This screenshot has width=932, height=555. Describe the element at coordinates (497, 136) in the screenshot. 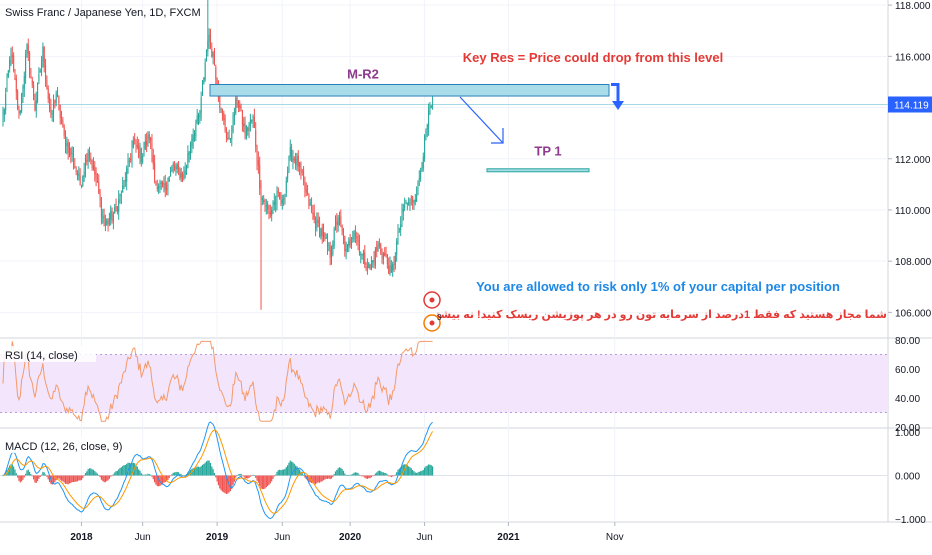

I see `projection-arrow-head` at that location.